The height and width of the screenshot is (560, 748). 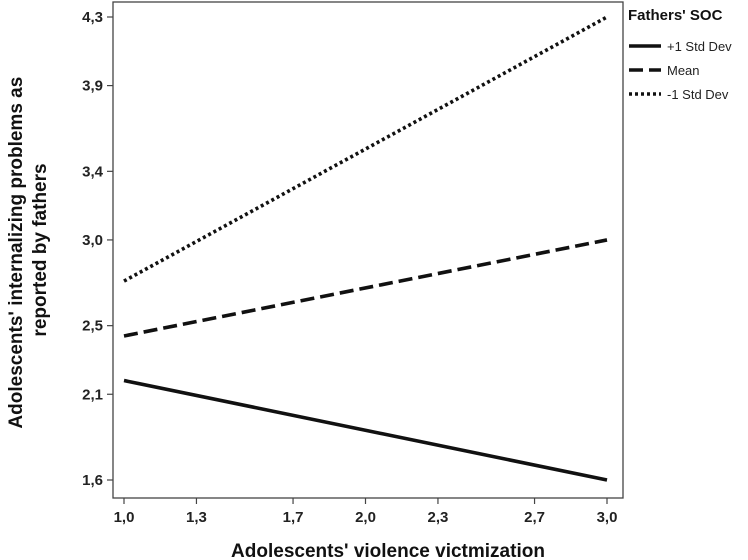 I want to click on y-axis-title-line-1: Adolescents' internalizing problems as, so click(x=16, y=253).